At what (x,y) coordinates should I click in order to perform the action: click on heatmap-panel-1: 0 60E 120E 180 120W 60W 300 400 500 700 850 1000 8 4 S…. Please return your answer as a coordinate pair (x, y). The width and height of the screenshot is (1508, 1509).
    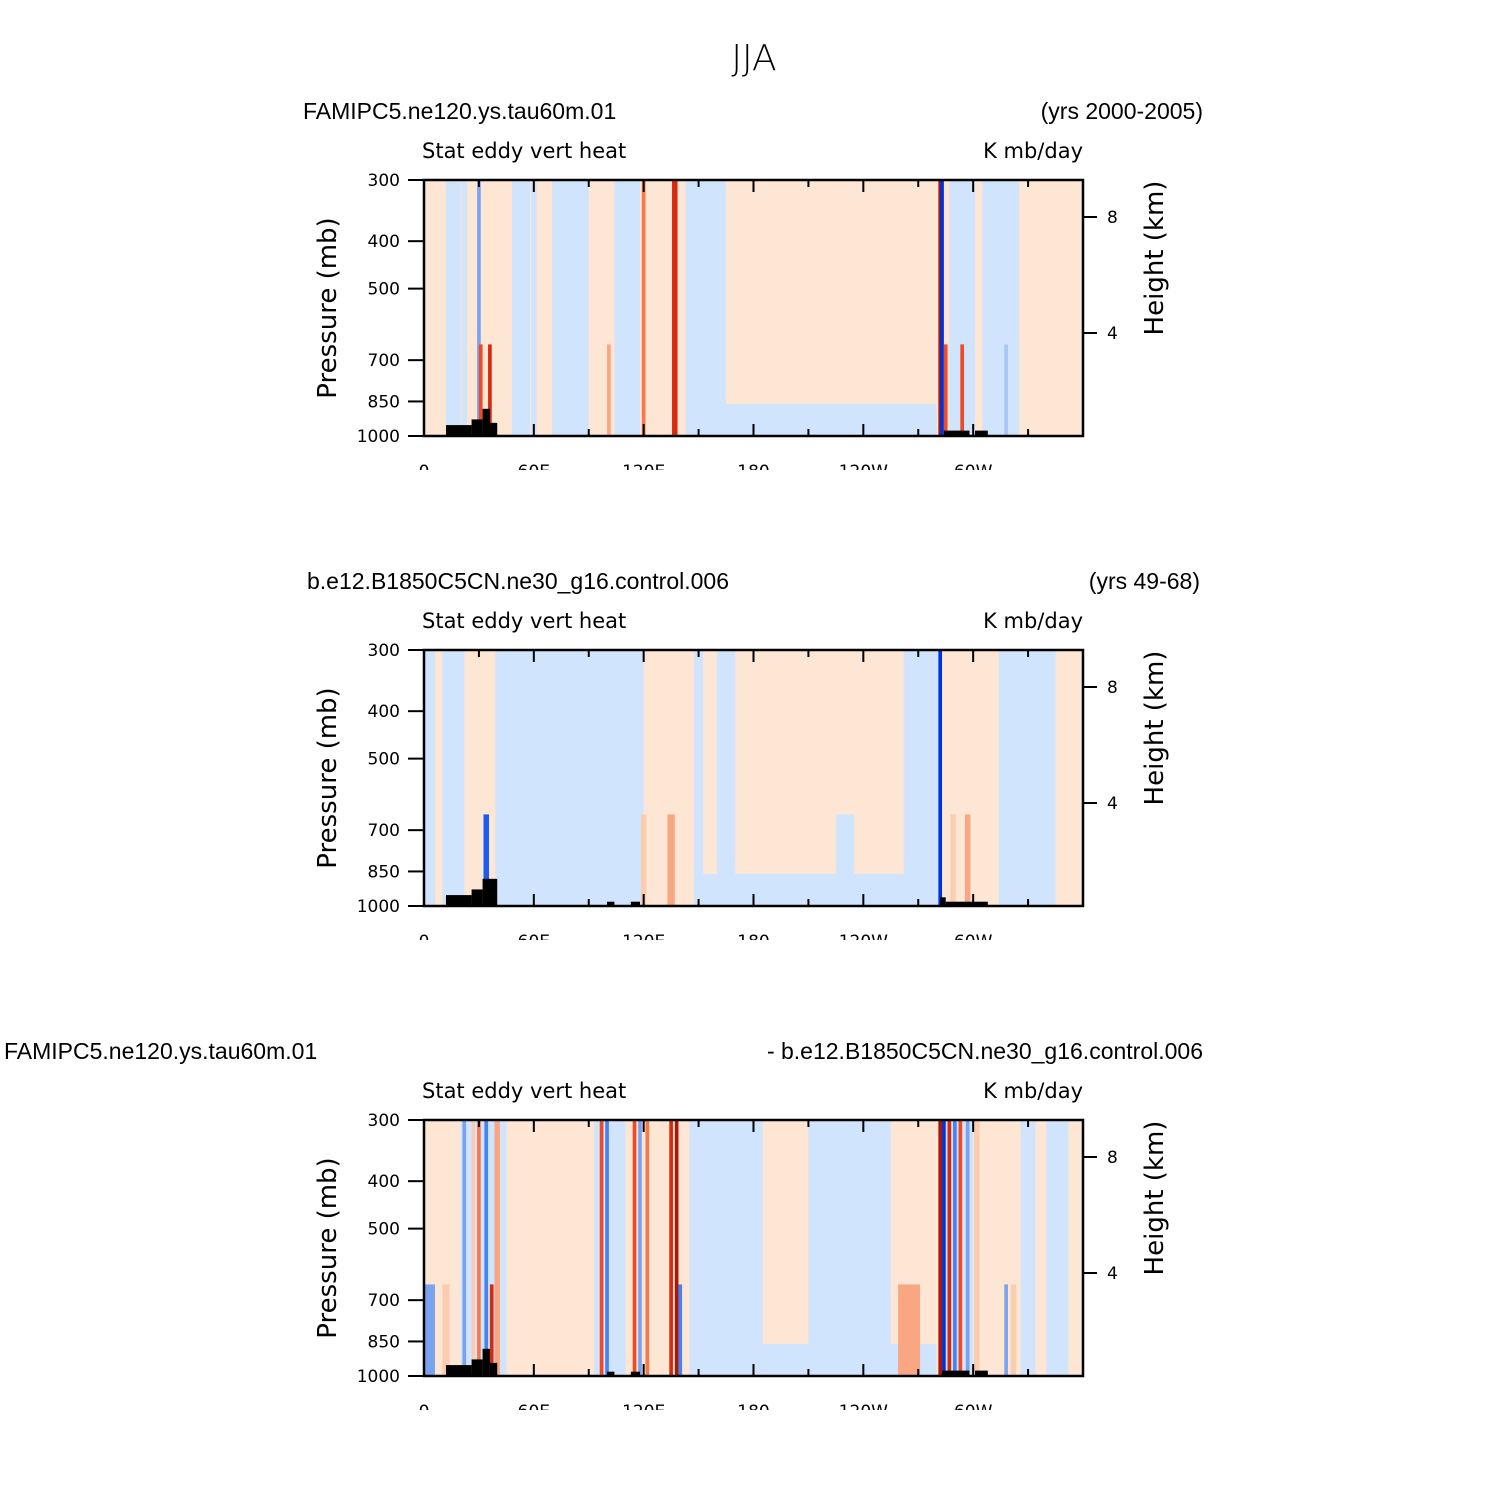
    Looking at the image, I should click on (741, 304).